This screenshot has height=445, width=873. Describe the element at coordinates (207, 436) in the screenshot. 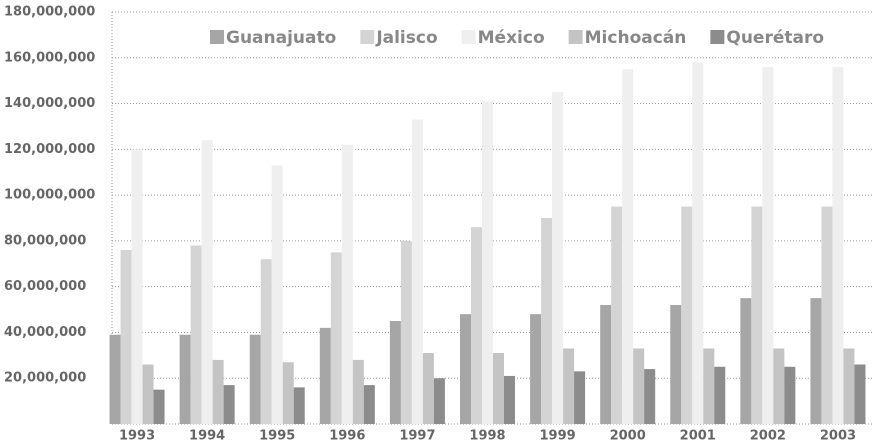

I see `x-tick-label: 1994` at that location.